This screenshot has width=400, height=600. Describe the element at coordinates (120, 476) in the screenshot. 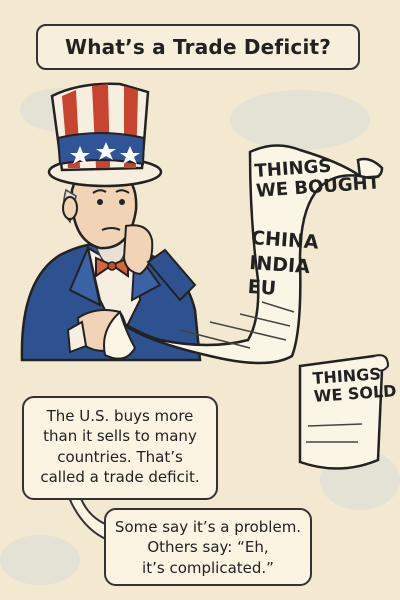

I see `bubble-line: called a trade deficit.` at that location.